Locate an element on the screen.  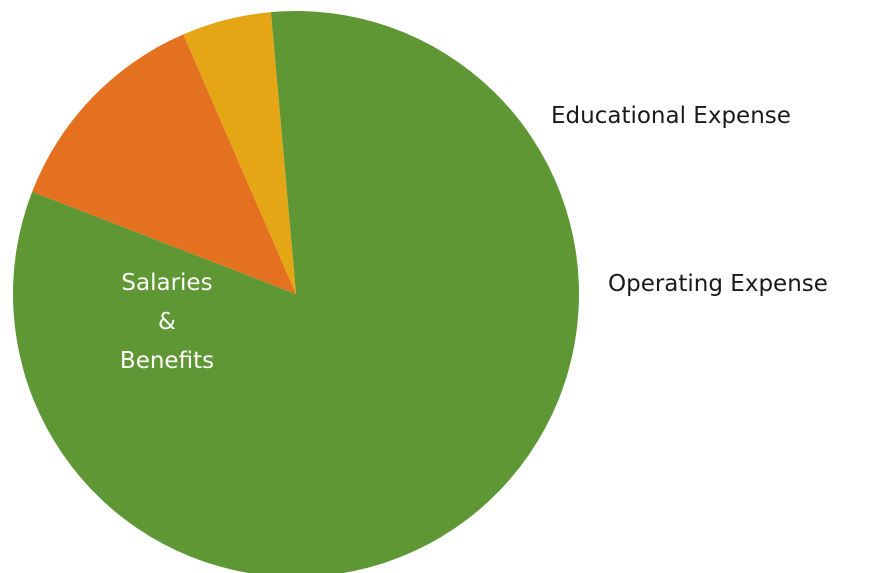
slice-label-operating-expense: Operating Expense is located at coordinates (718, 284).